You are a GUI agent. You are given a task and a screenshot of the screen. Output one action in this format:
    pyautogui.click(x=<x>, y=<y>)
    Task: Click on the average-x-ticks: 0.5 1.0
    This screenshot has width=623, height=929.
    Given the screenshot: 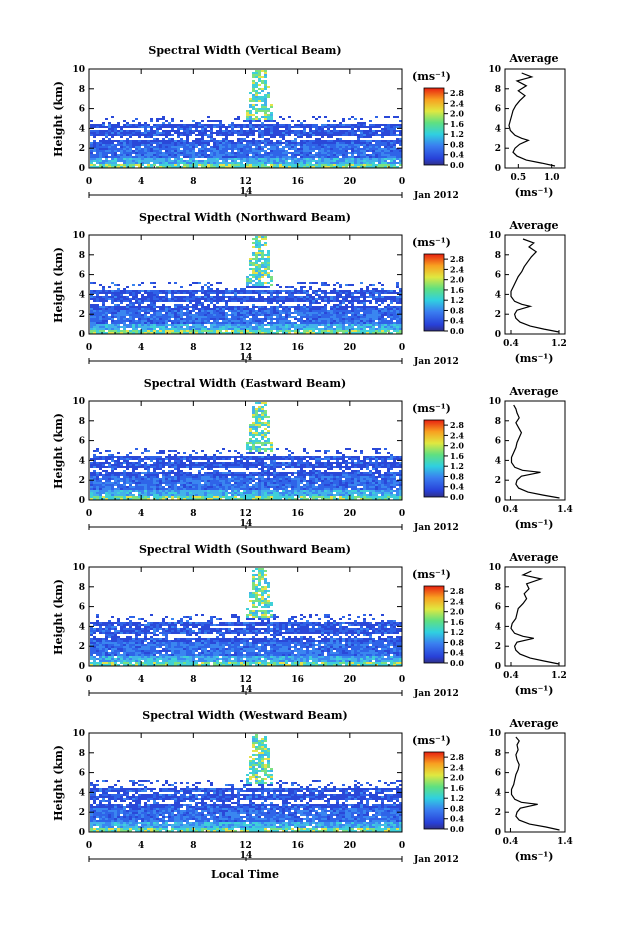 What is the action you would take?
    pyautogui.click(x=535, y=173)
    